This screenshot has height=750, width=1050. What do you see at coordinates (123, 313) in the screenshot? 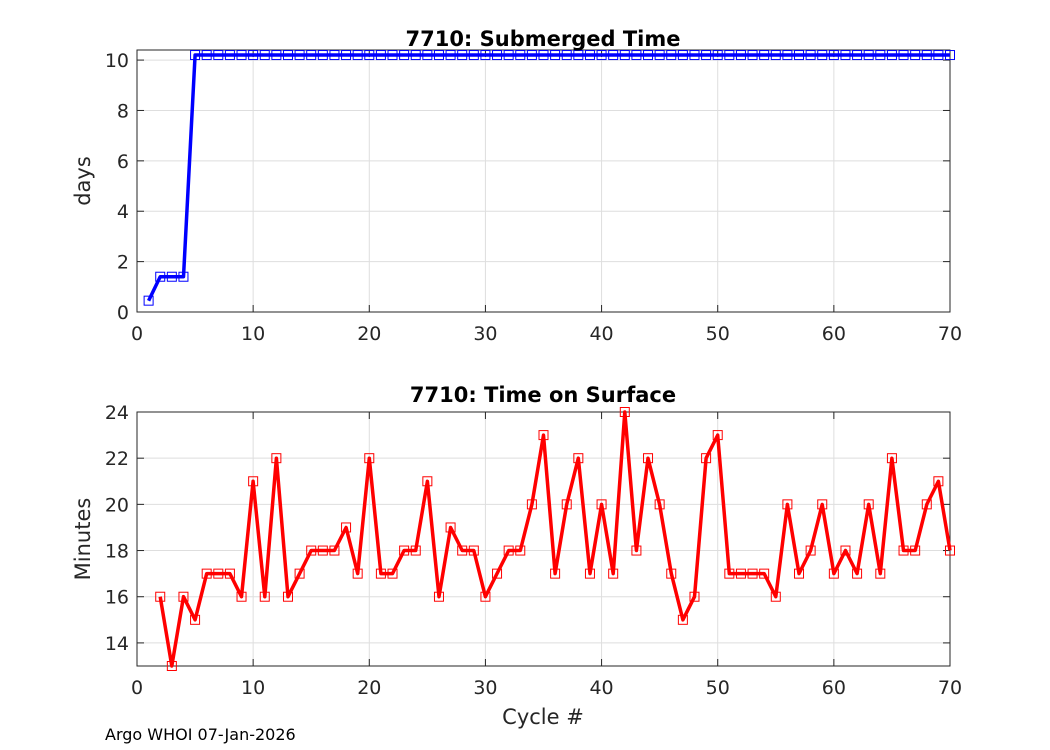
I see `y-tick-label: 0` at bounding box center [123, 313].